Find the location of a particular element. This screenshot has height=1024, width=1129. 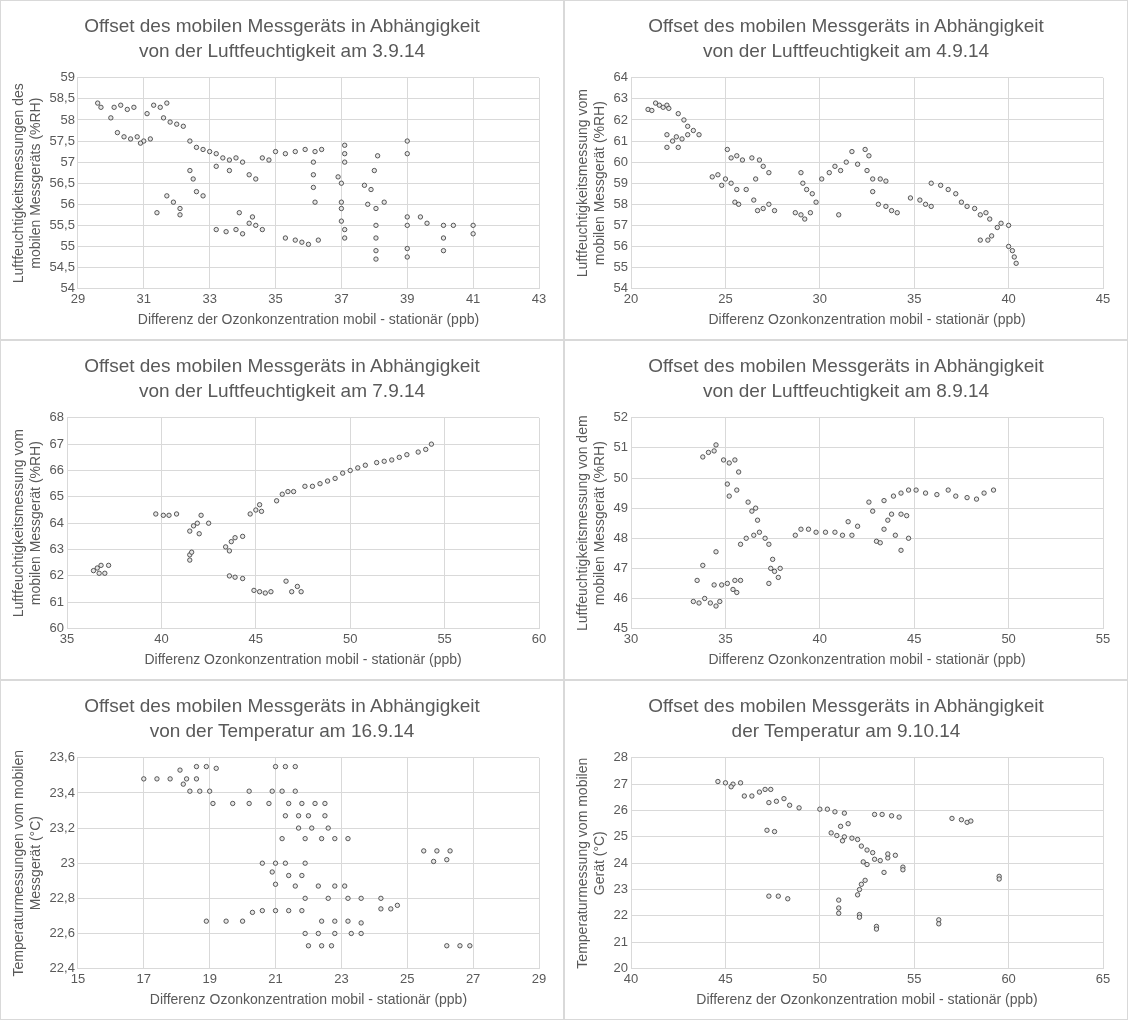

y-tick-label: 26 is located at coordinates (621, 810).